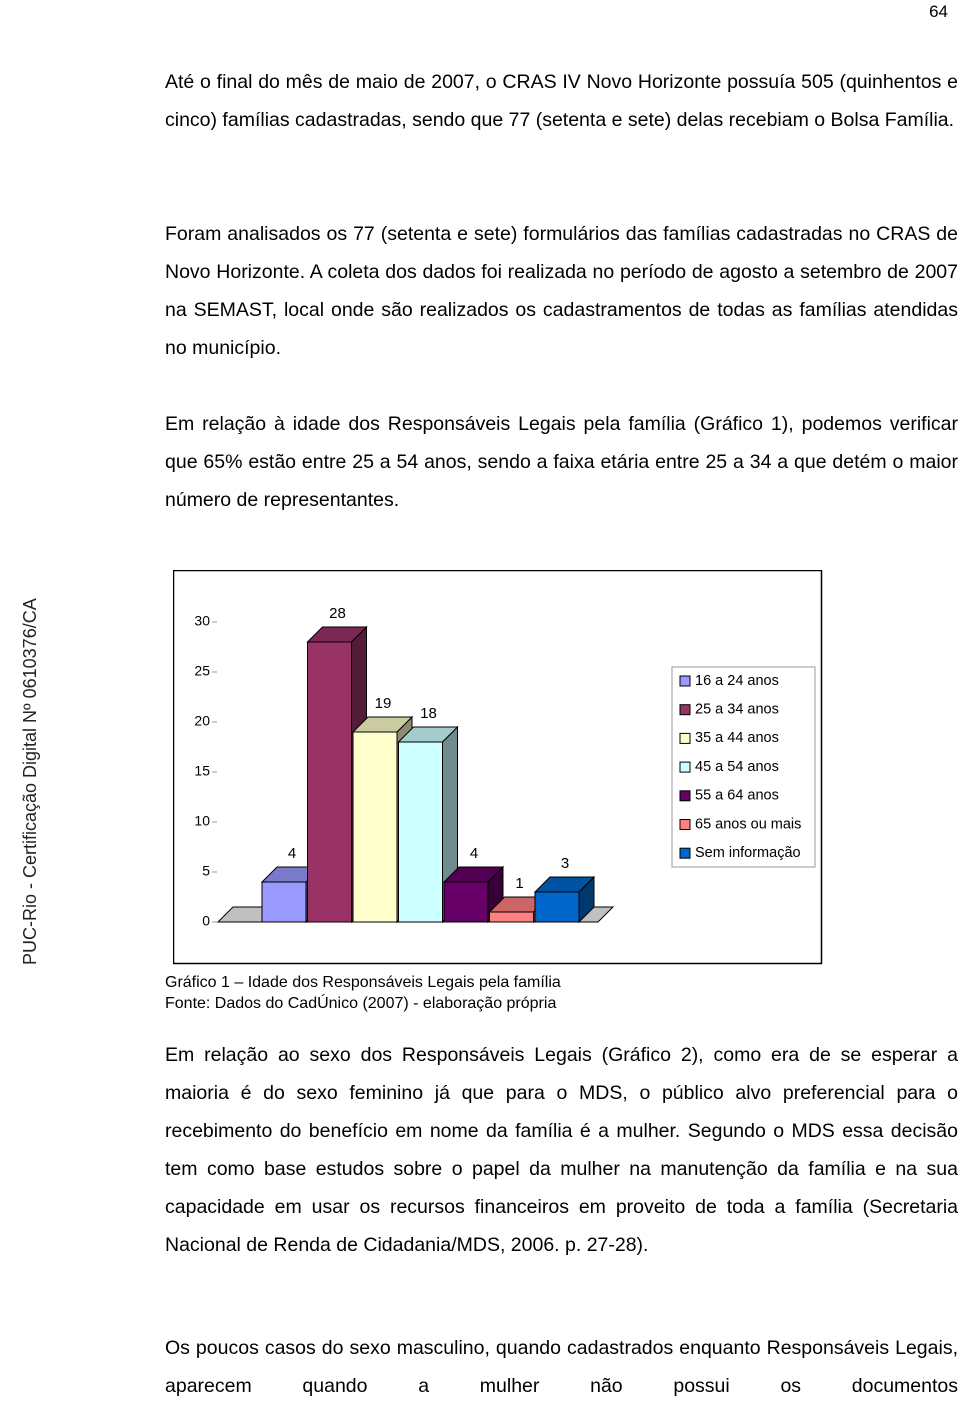 The width and height of the screenshot is (960, 1405). What do you see at coordinates (737, 681) in the screenshot?
I see `legend-label: 16 a 24 anos` at bounding box center [737, 681].